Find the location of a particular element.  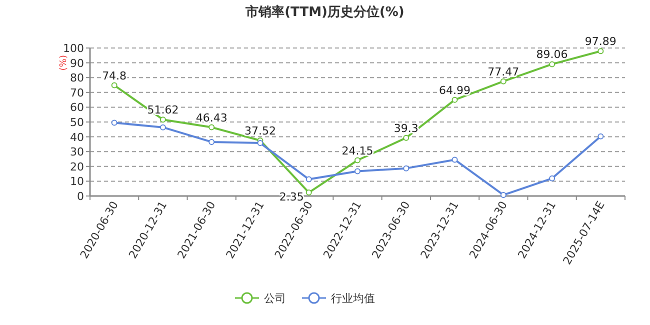

y-tick-label: 100 is located at coordinates (73, 48).